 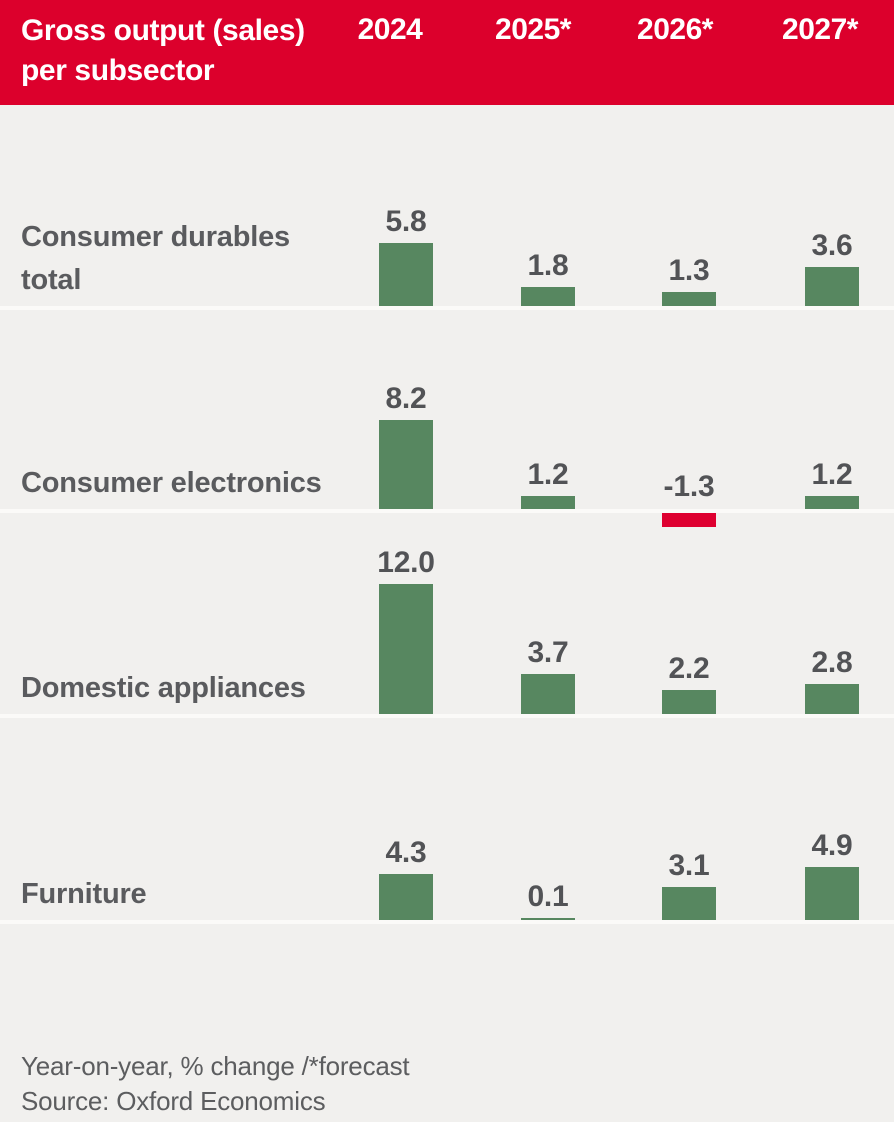 What do you see at coordinates (689, 865) in the screenshot?
I see `bar-value-label: 3.1` at bounding box center [689, 865].